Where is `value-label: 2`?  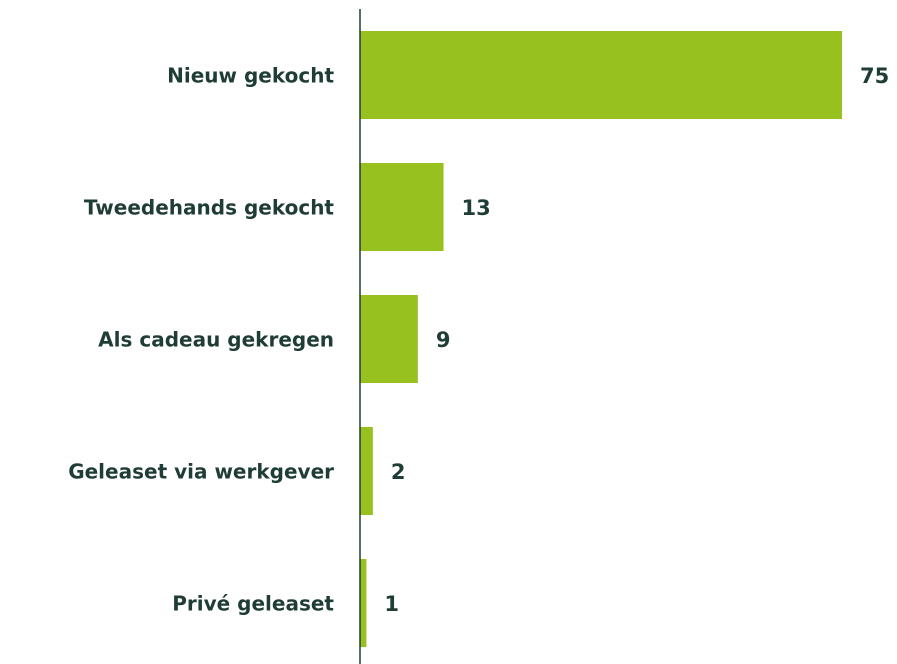 value-label: 2 is located at coordinates (398, 472).